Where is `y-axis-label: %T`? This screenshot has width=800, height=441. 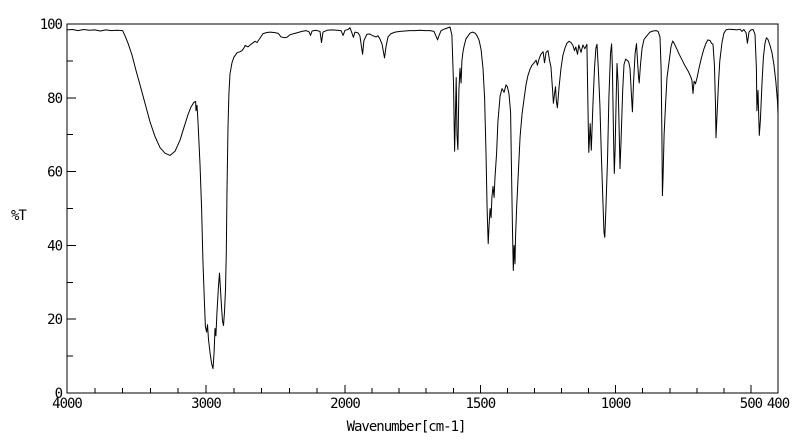 y-axis-label: %T is located at coordinates (19, 216).